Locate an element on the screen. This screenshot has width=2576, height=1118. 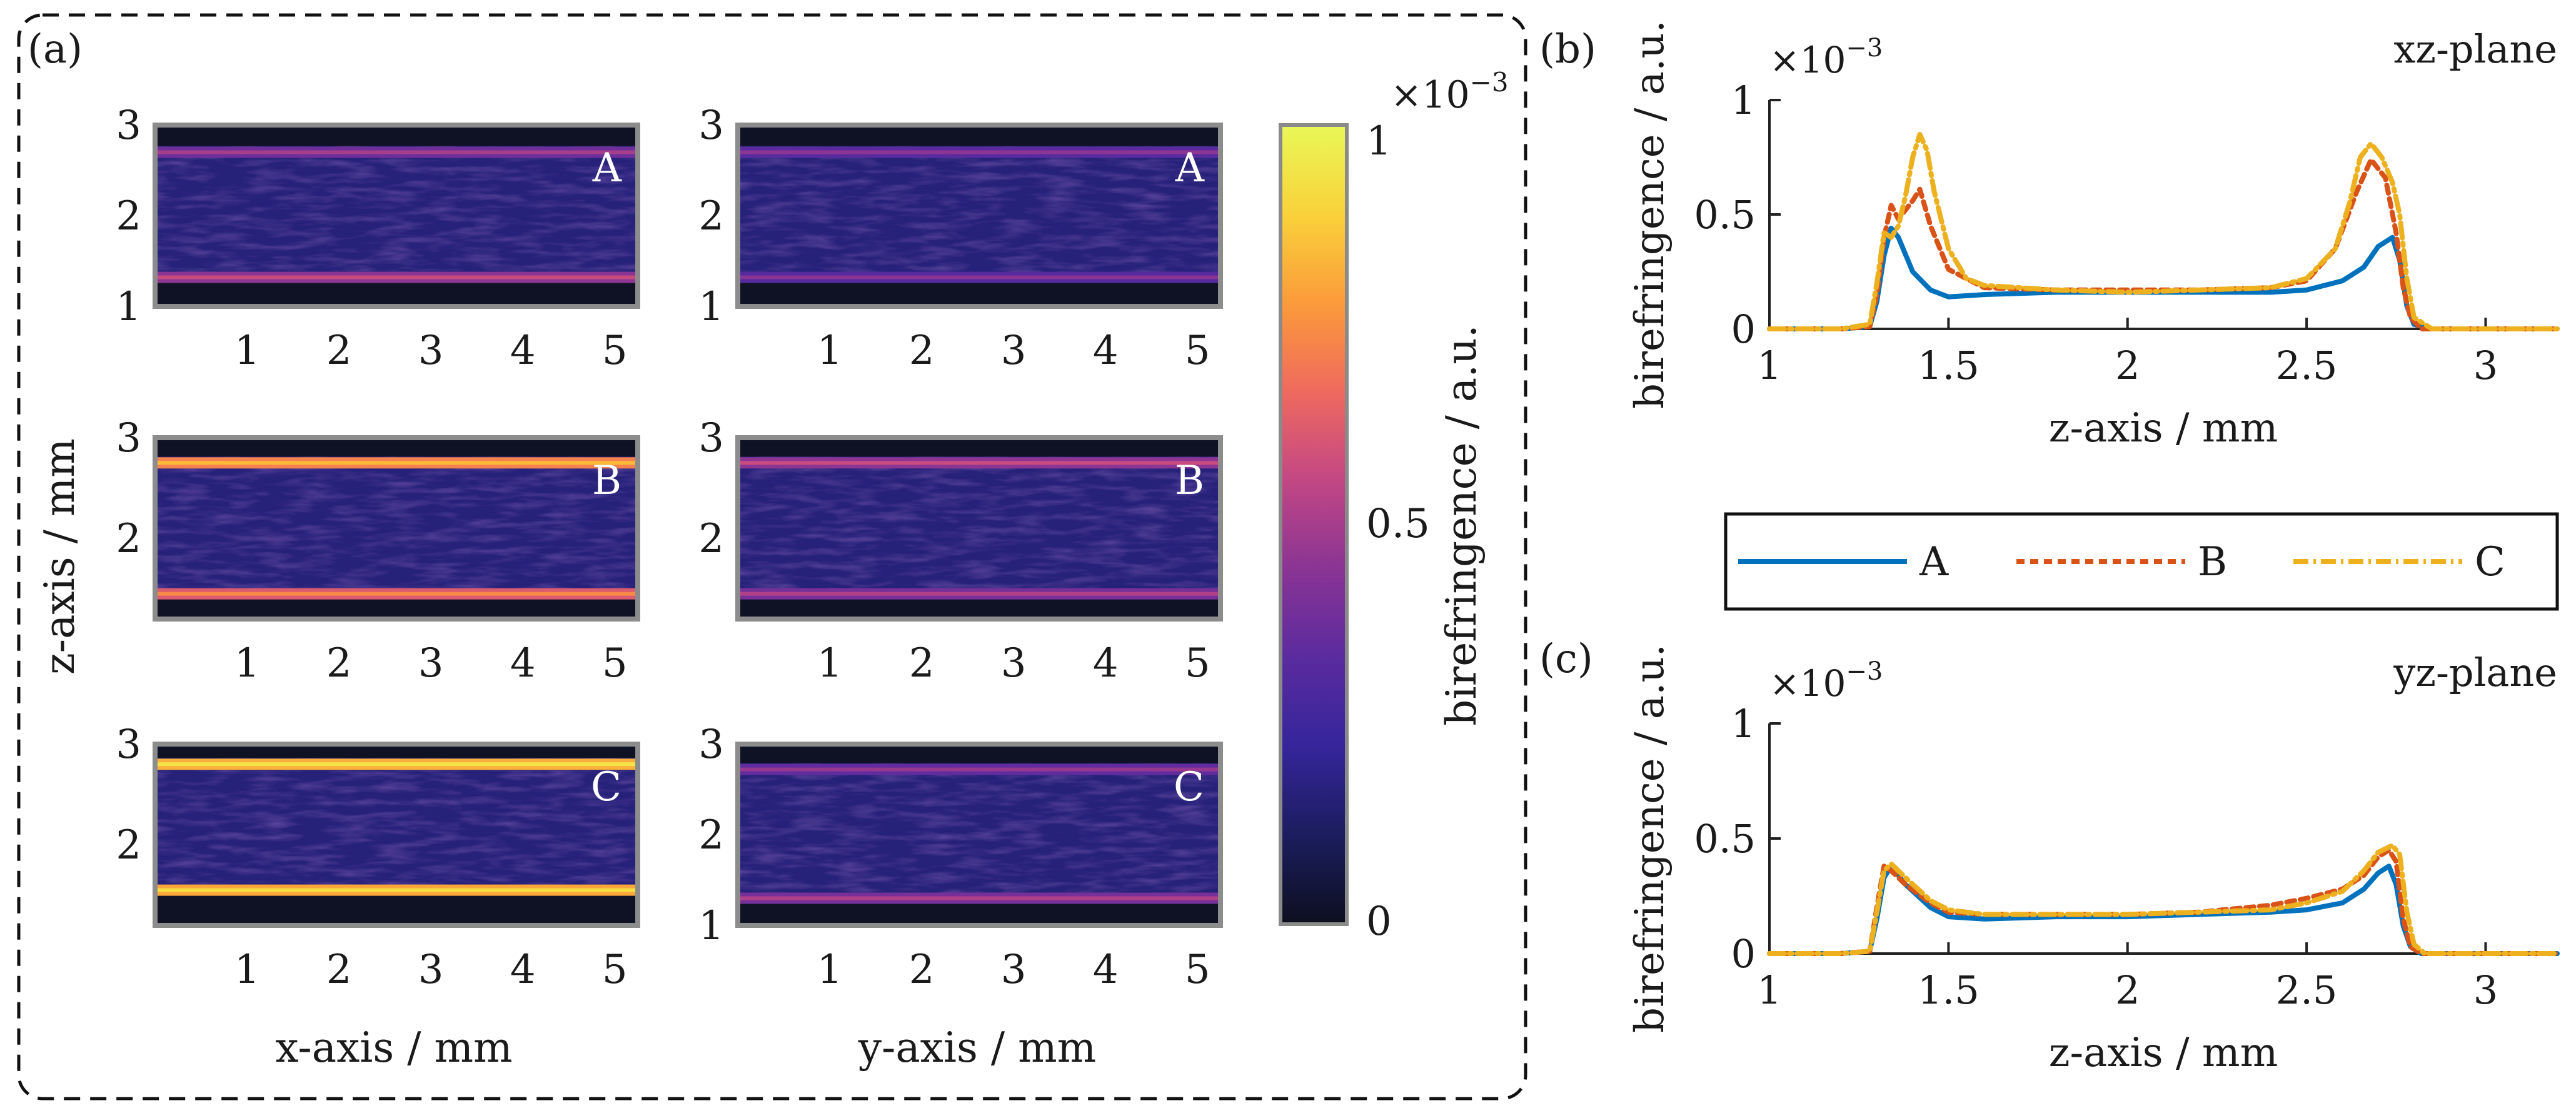
series-line-C is located at coordinates (2163, 231).